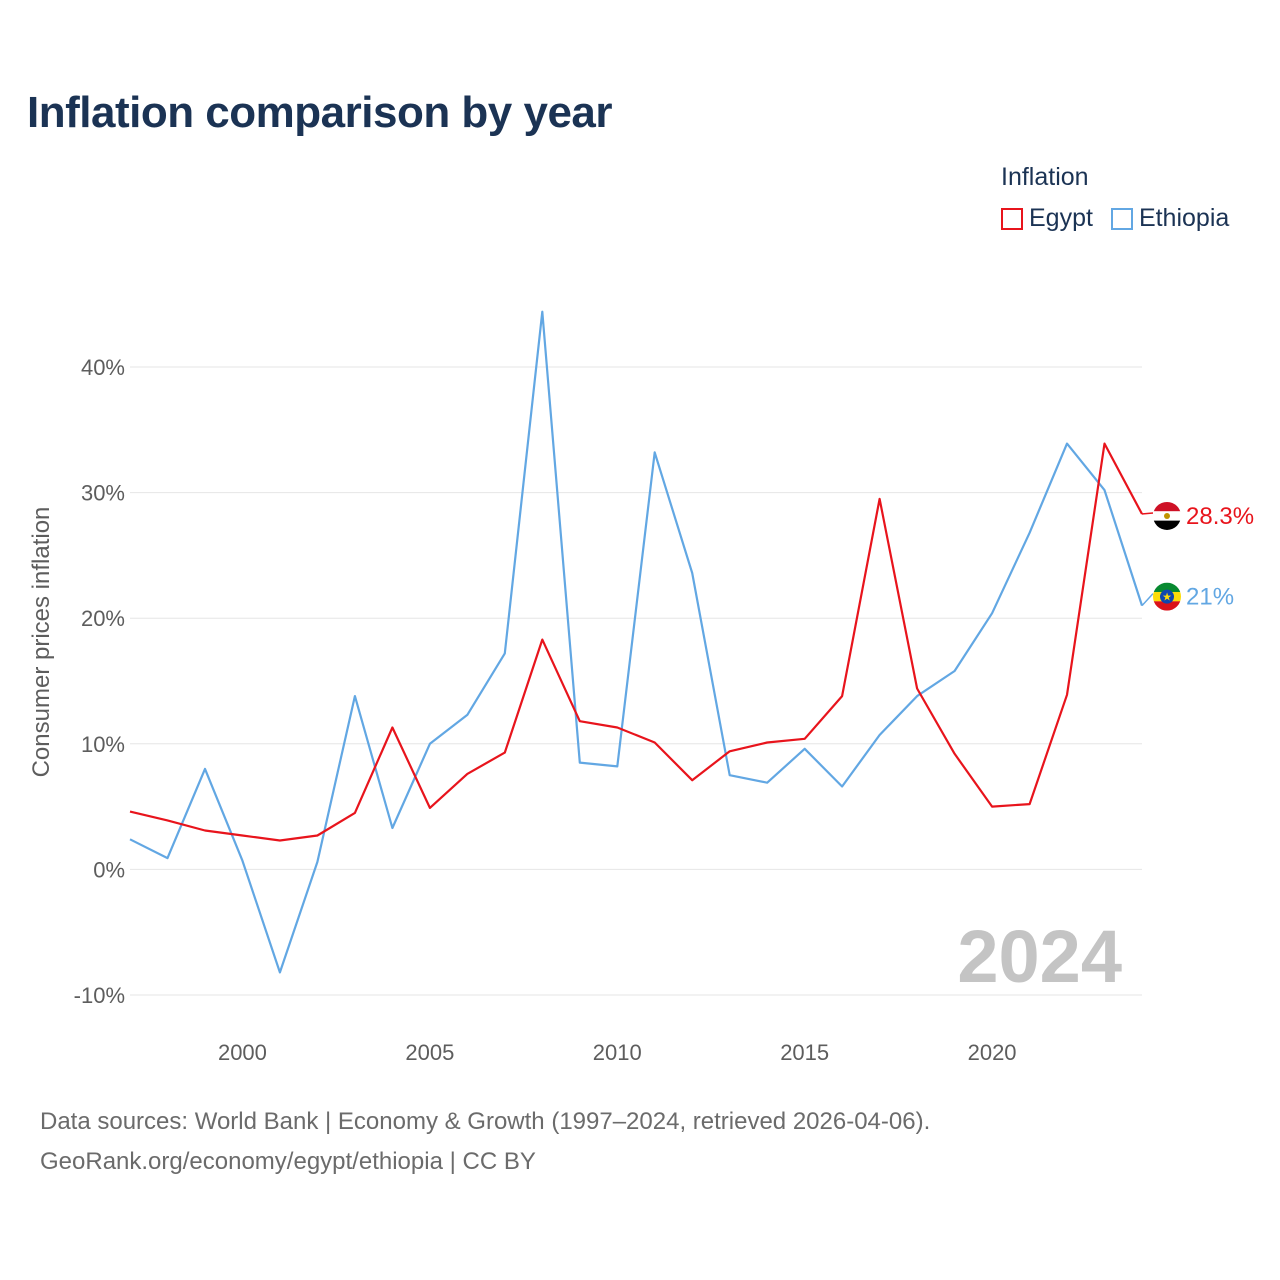  I want to click on egypt-flag-icon, so click(1167, 515).